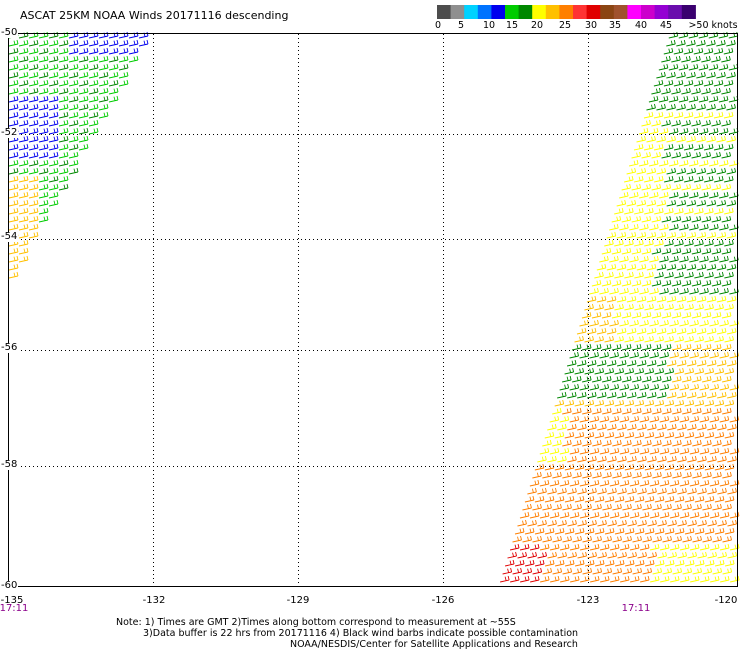  Describe the element at coordinates (489, 25) in the screenshot. I see `scale-label: 10` at that location.